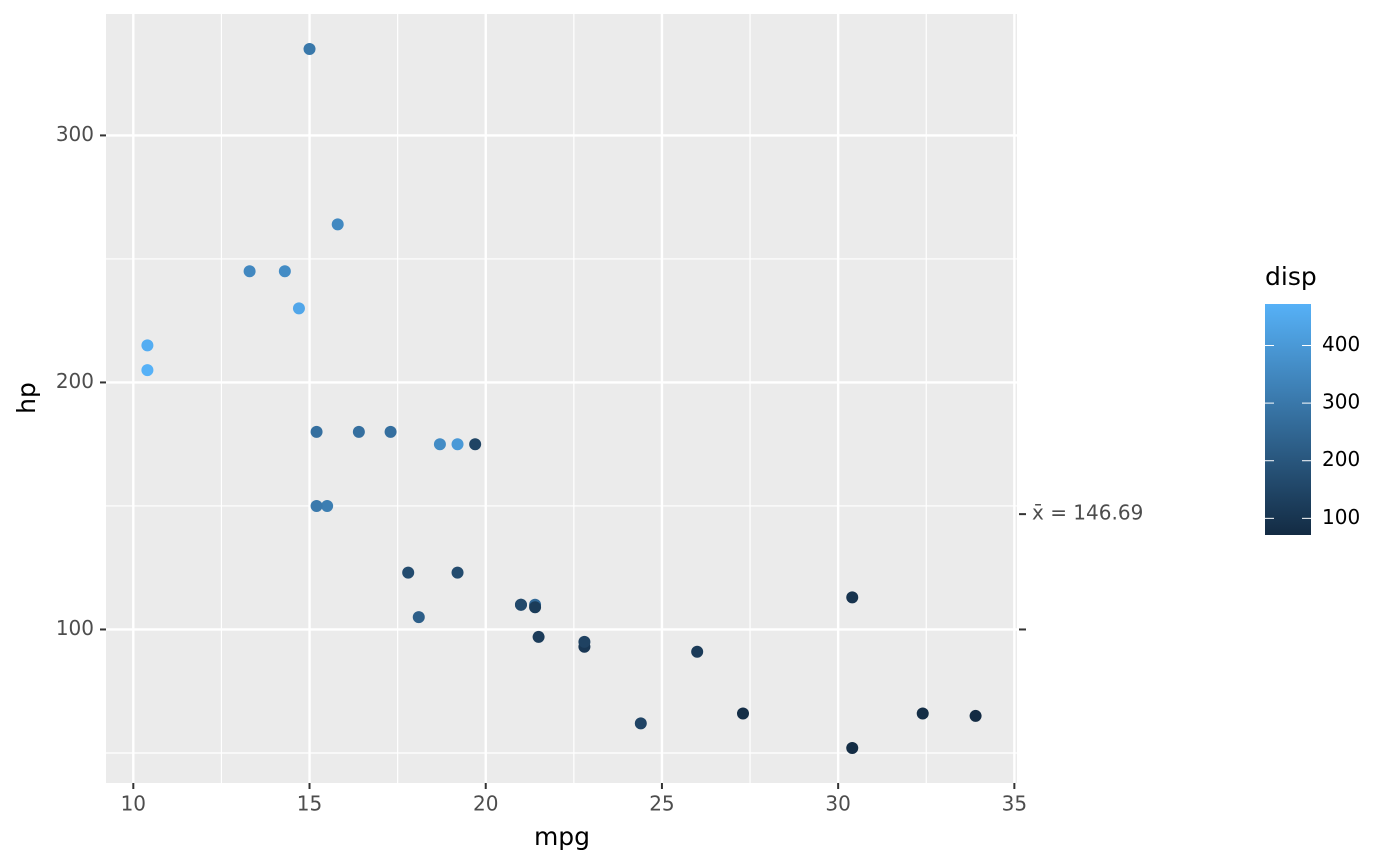 This screenshot has height=866, width=1400. I want to click on x-tick-label: 10, so click(133, 804).